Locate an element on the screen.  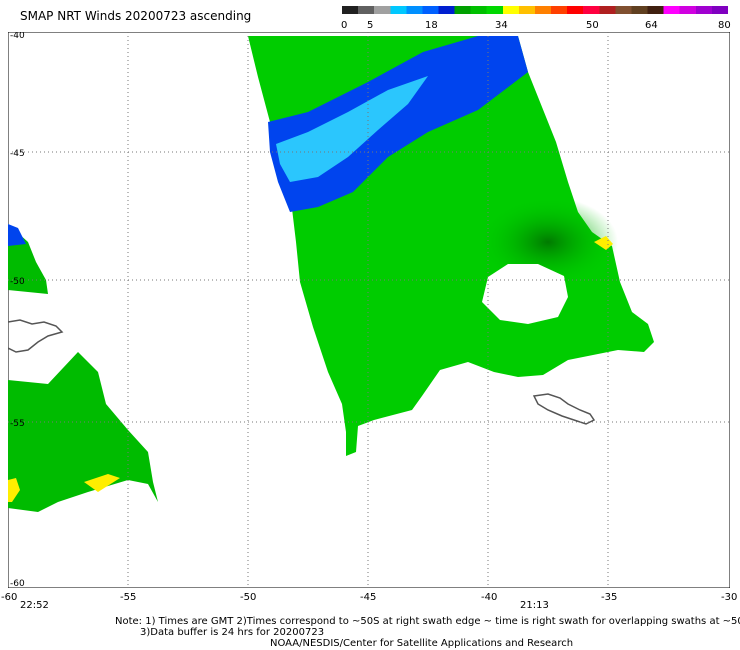
x-tick-label: -30 is located at coordinates (729, 597).